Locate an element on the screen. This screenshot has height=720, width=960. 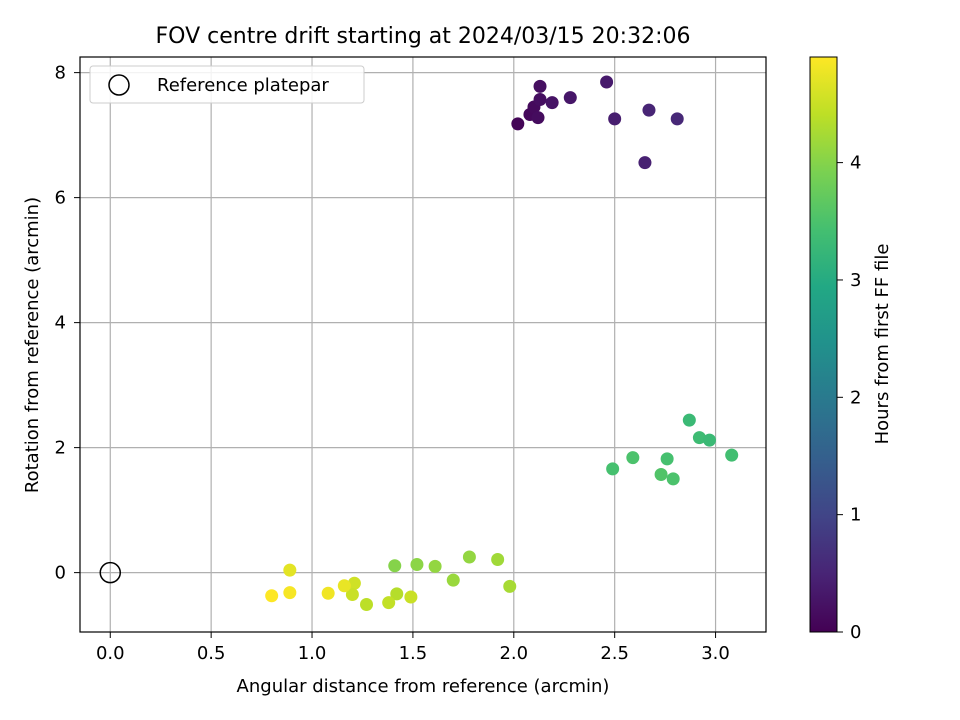
x-tick-label: 2.5 is located at coordinates (614, 653).